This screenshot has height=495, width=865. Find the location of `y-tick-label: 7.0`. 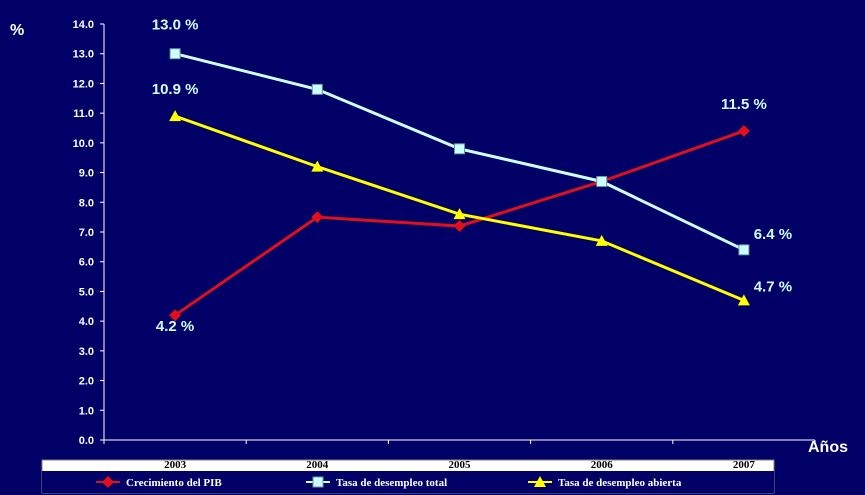

y-tick-label: 7.0 is located at coordinates (86, 233).